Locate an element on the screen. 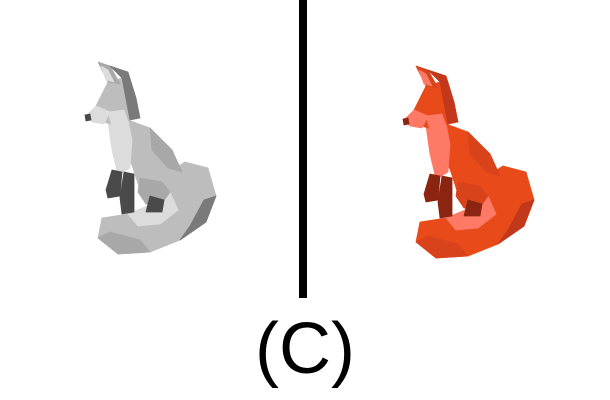 The height and width of the screenshot is (400, 610). figure-caption: (C) is located at coordinates (305, 349).